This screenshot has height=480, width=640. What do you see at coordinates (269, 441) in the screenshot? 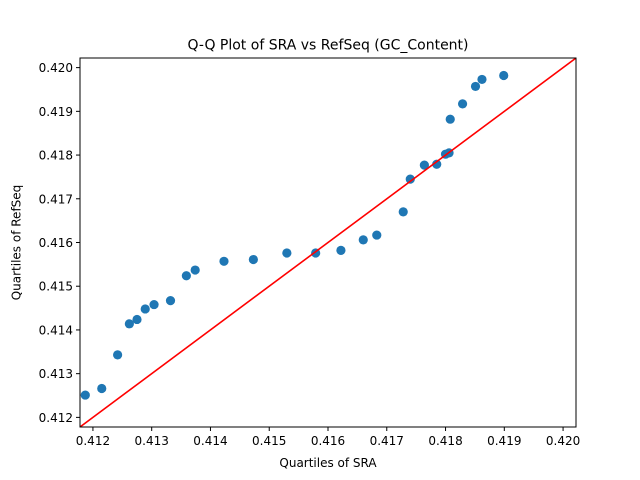
I see `x-tick-label: 0.415` at bounding box center [269, 441].